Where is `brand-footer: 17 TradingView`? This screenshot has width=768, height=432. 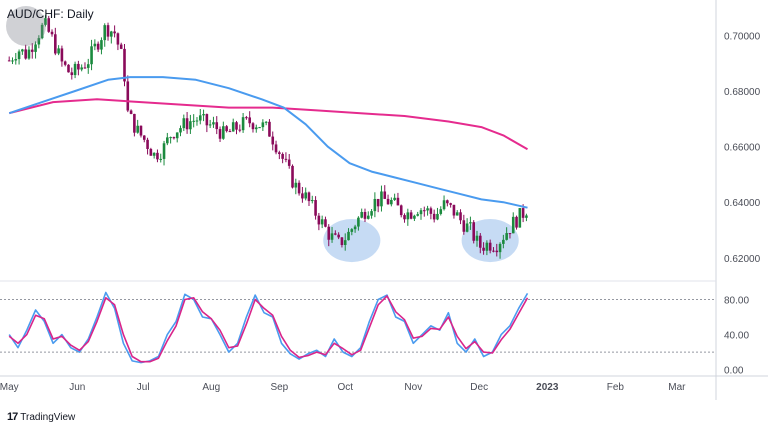 brand-footer: 17 TradingView is located at coordinates (41, 417).